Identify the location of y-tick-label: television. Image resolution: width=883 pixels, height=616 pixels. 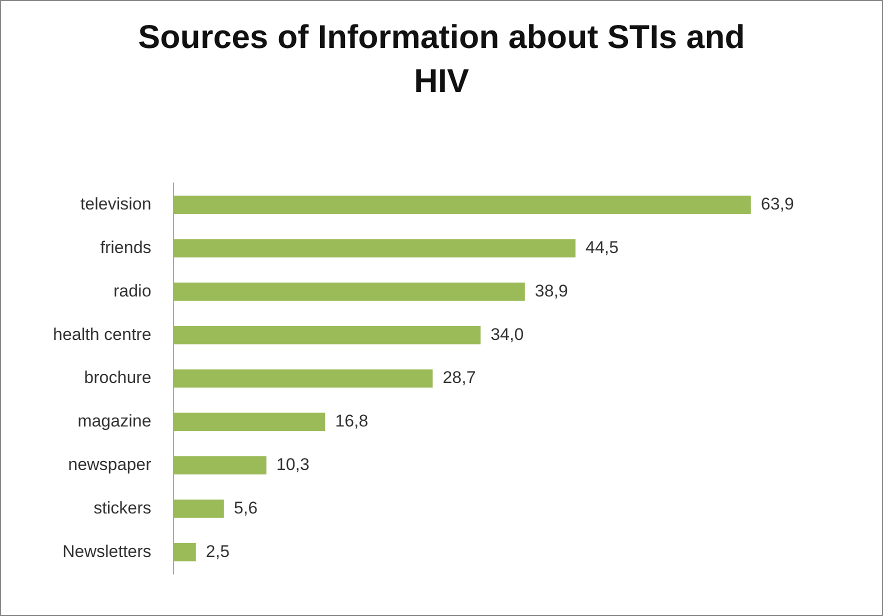
(116, 204).